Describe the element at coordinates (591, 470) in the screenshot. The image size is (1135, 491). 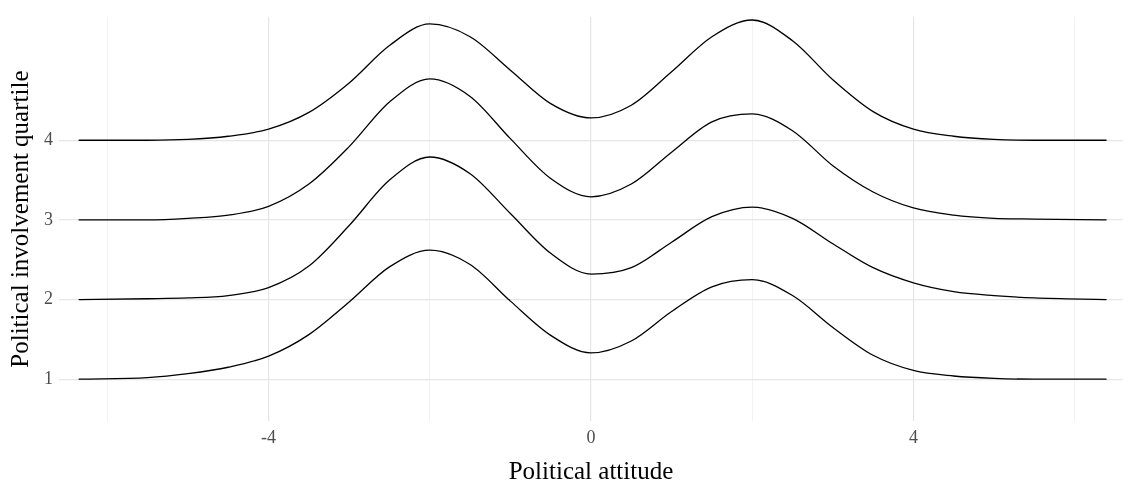
I see `x-axis-title: Political attitude` at that location.